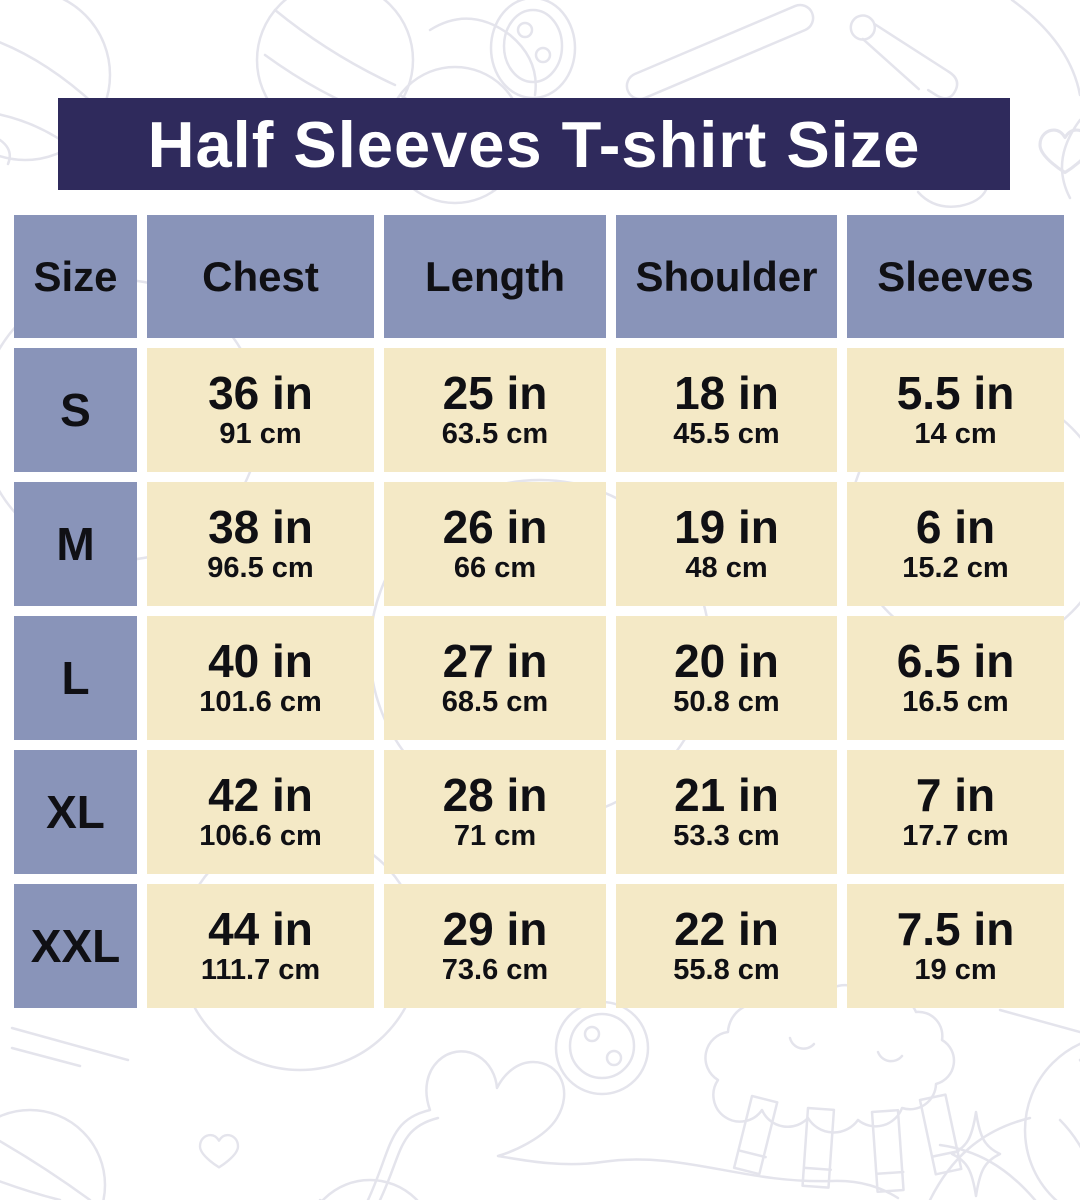 The image size is (1080, 1200). I want to click on needle-line-icon, so click(70, 1047).